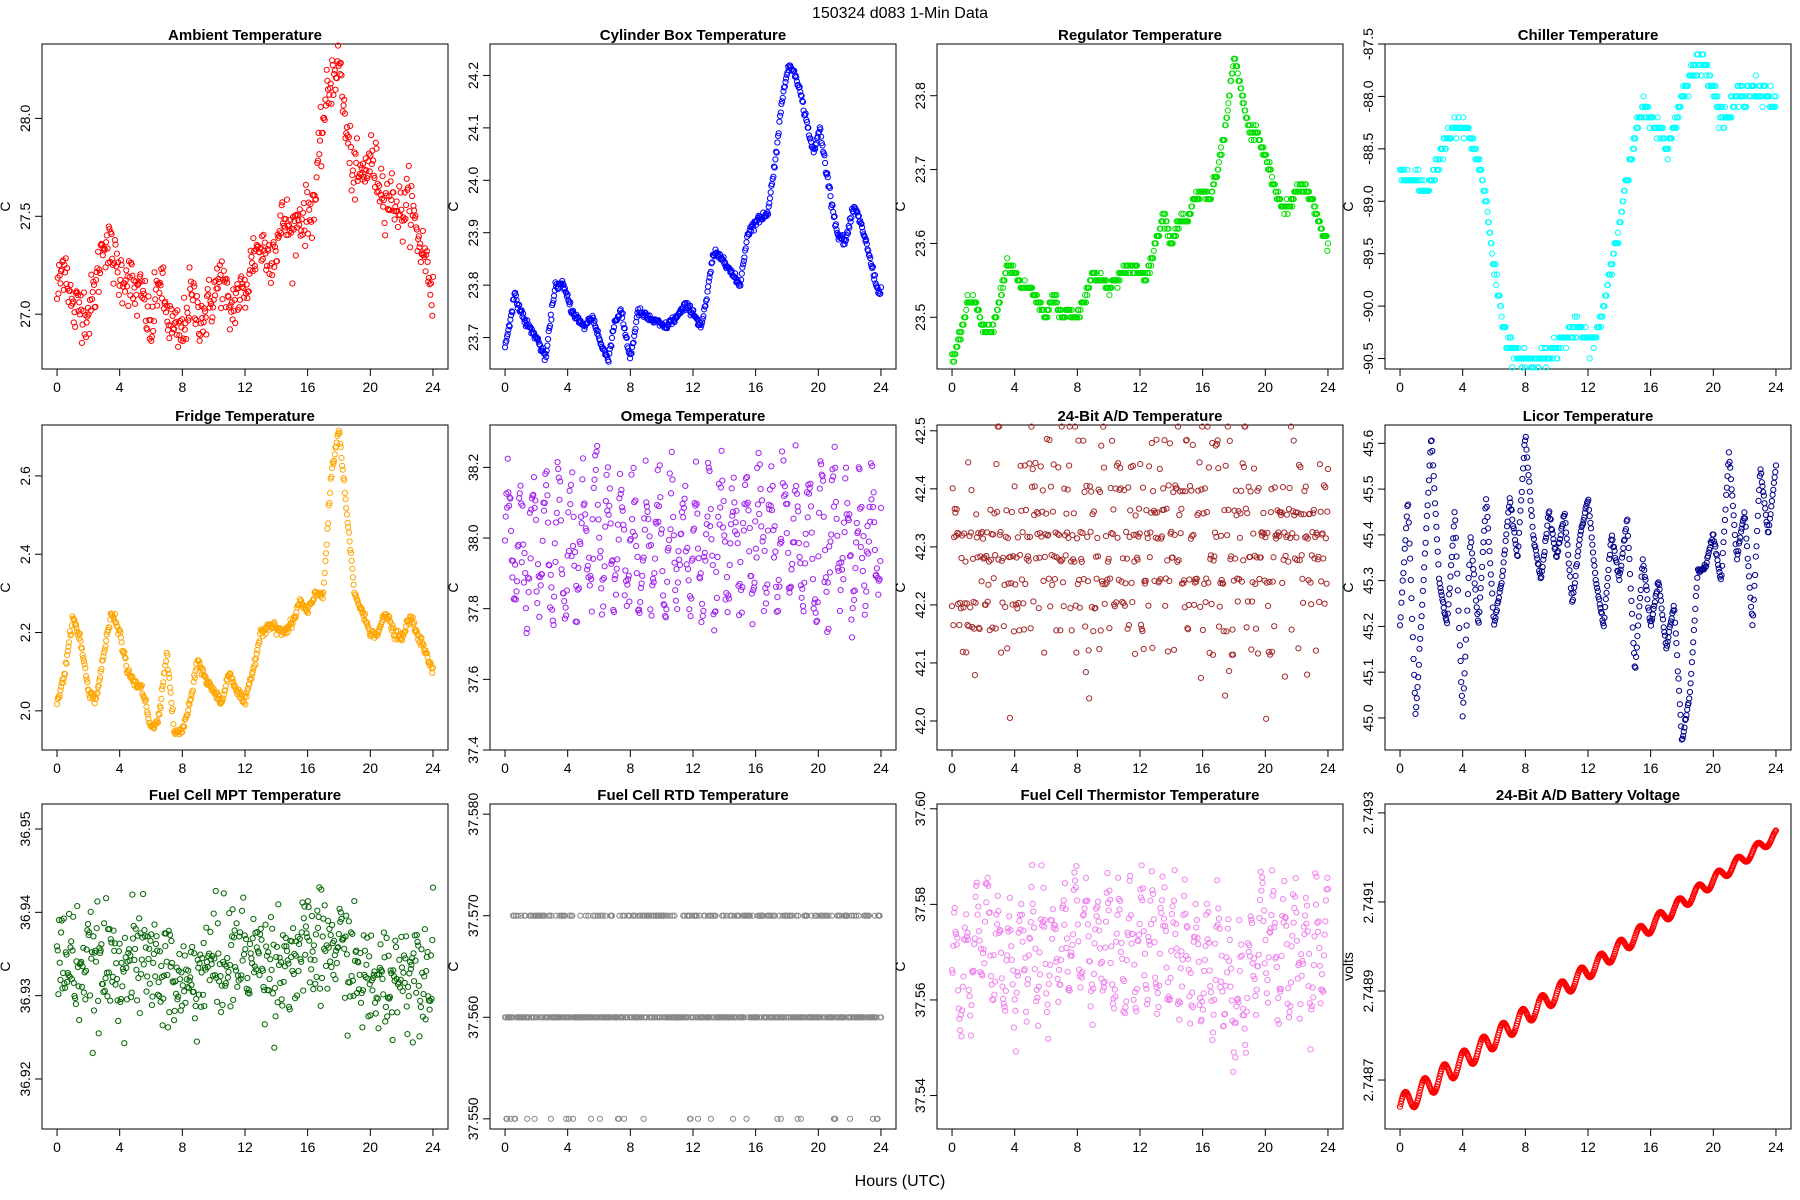 This screenshot has height=1200, width=1800. I want to click on x-axis-label: Hours (UTC), so click(900, 1181).